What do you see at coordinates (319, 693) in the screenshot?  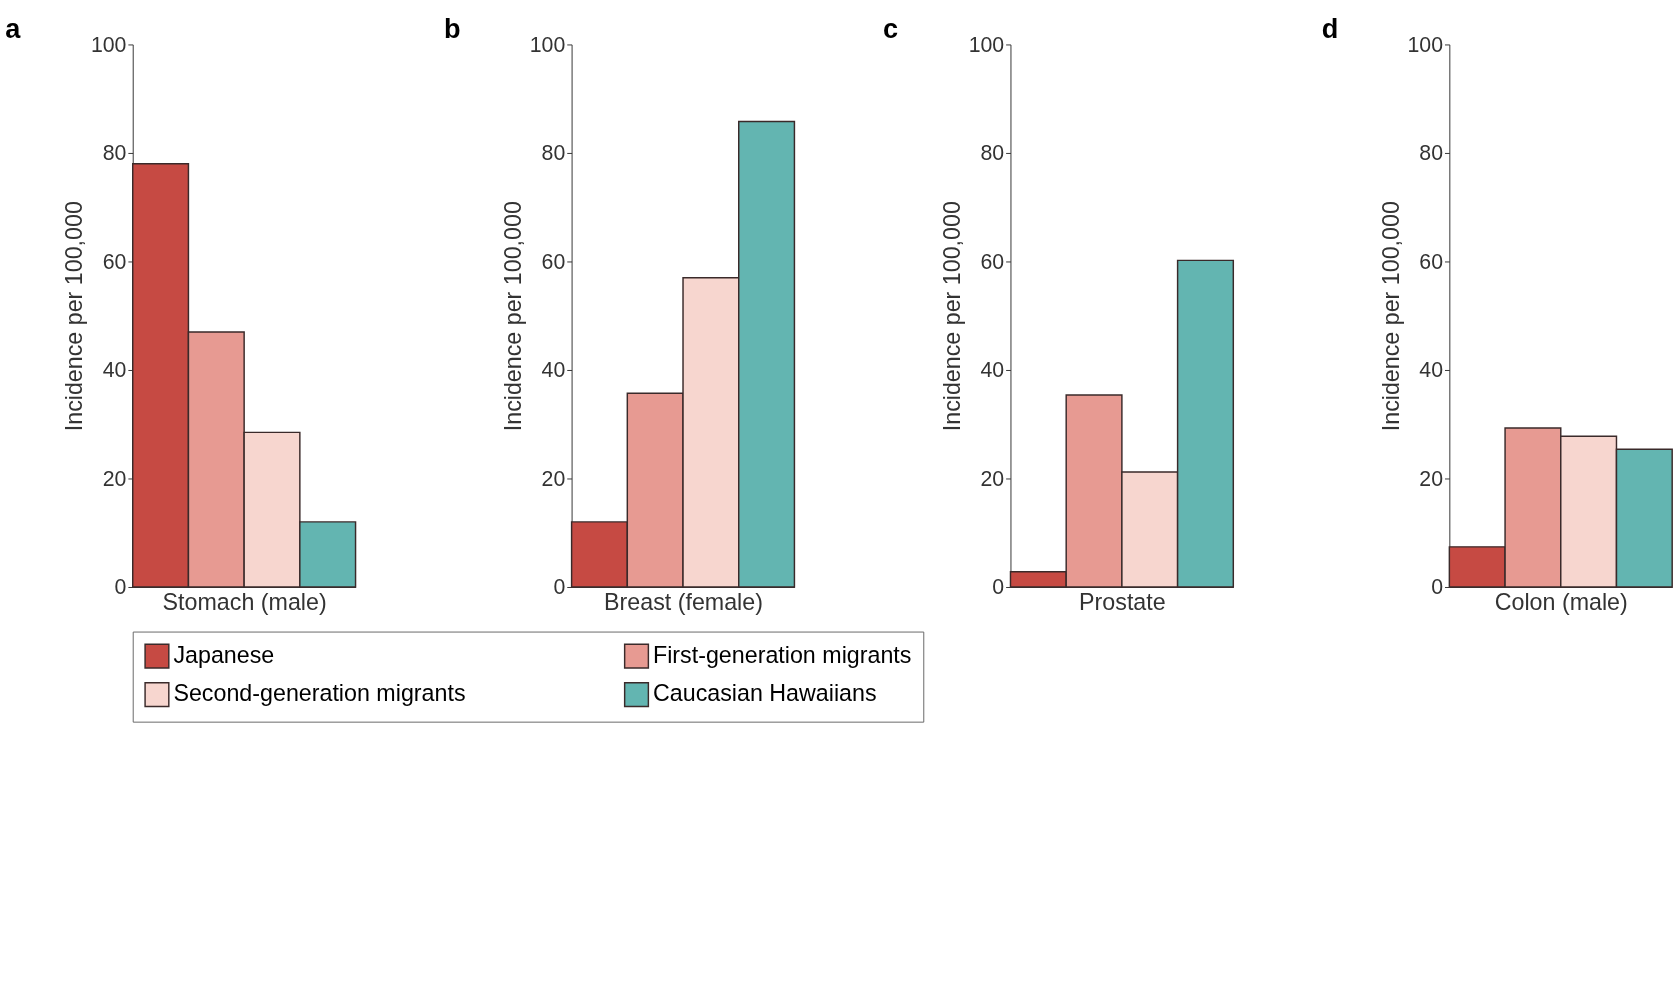 I see `legend-label: Second-generation migrants` at bounding box center [319, 693].